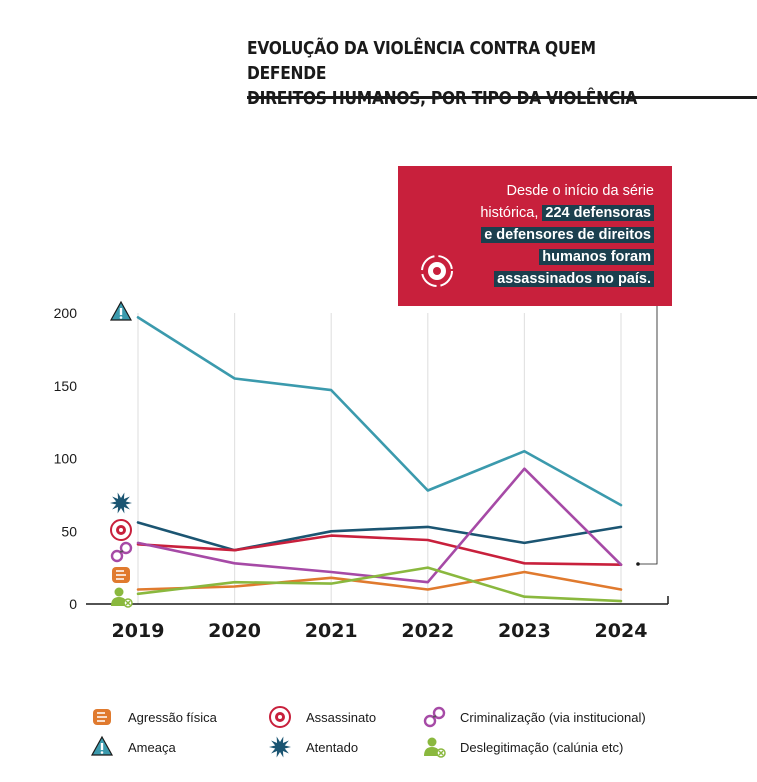  I want to click on series-line-agressao, so click(379, 580).